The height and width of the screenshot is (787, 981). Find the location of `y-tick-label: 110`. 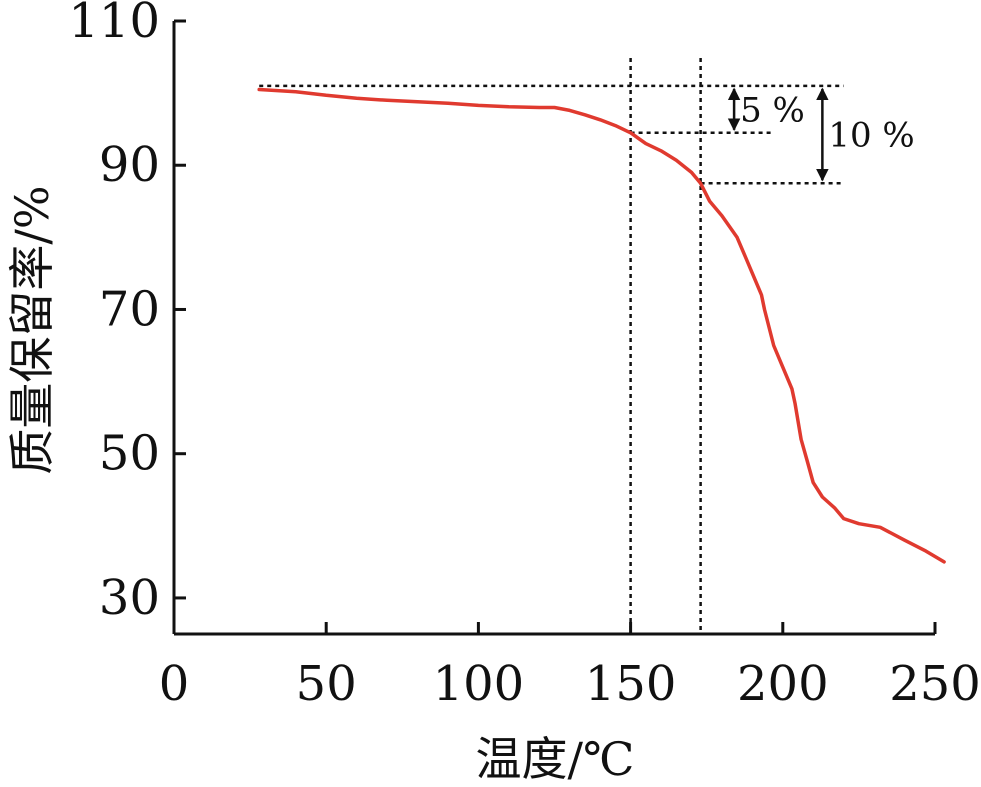

y-tick-label: 110 is located at coordinates (114, 24).